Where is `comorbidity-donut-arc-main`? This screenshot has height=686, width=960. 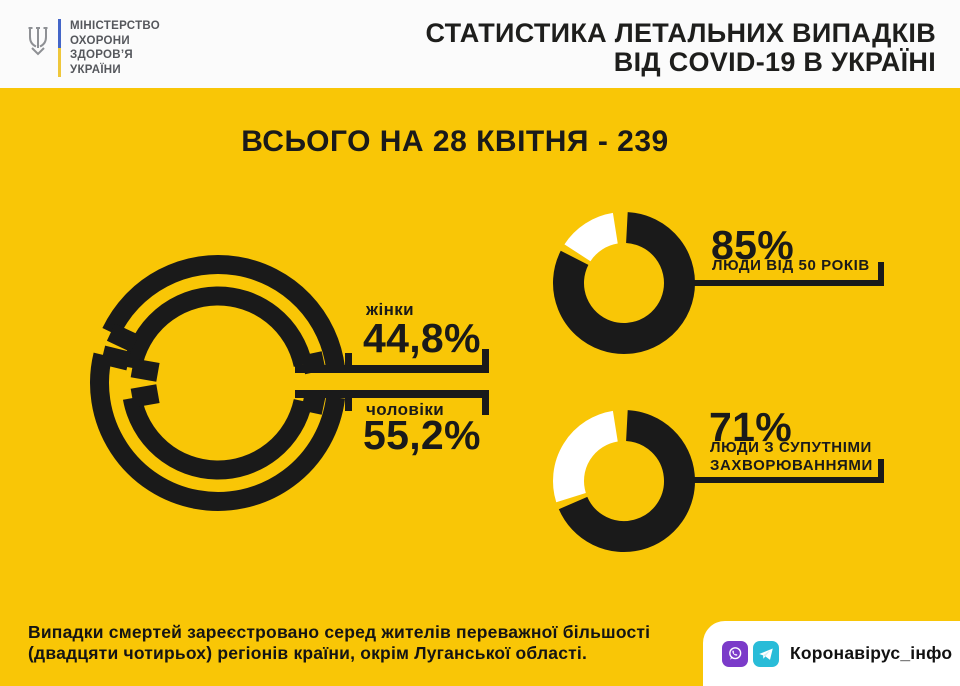 comorbidity-donut-arc-main is located at coordinates (626, 481).